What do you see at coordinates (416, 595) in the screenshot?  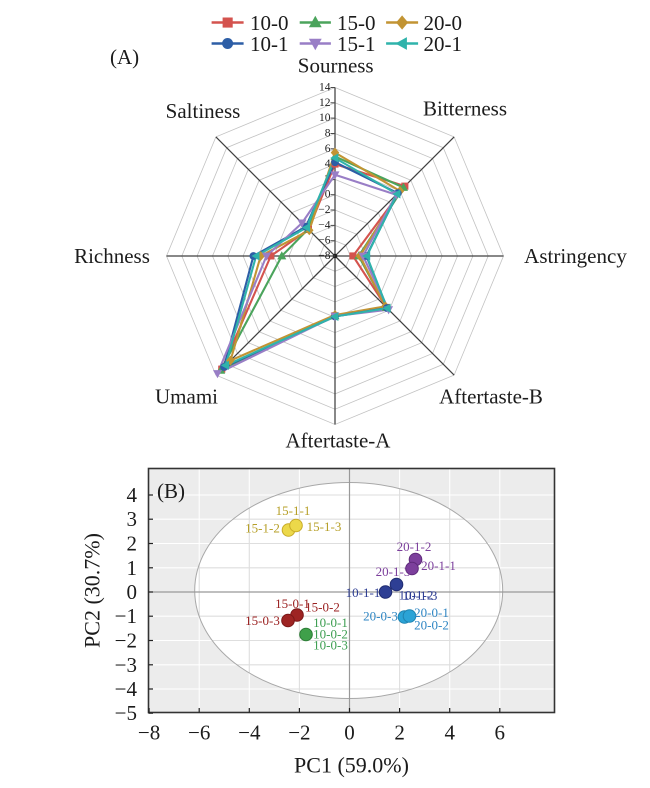 I see `svg-text: 10-1-2` at bounding box center [416, 595].